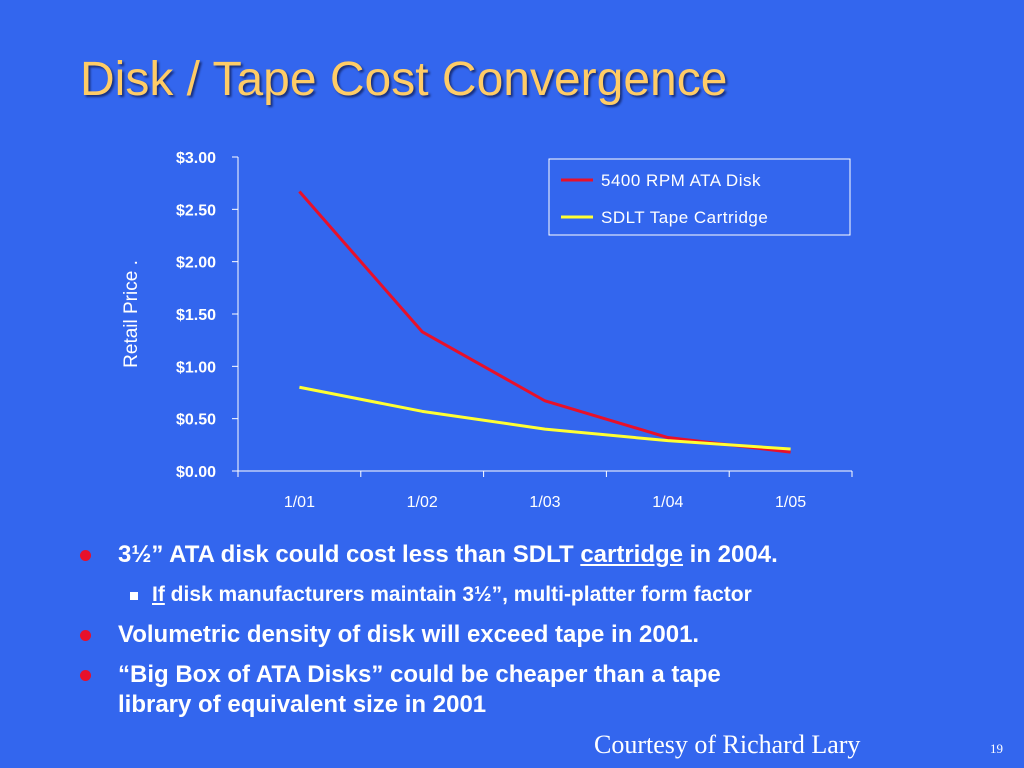  What do you see at coordinates (349, 554) in the screenshot?
I see `bullet-text-part: 3½” ATA disk could cost less than SDLT` at bounding box center [349, 554].